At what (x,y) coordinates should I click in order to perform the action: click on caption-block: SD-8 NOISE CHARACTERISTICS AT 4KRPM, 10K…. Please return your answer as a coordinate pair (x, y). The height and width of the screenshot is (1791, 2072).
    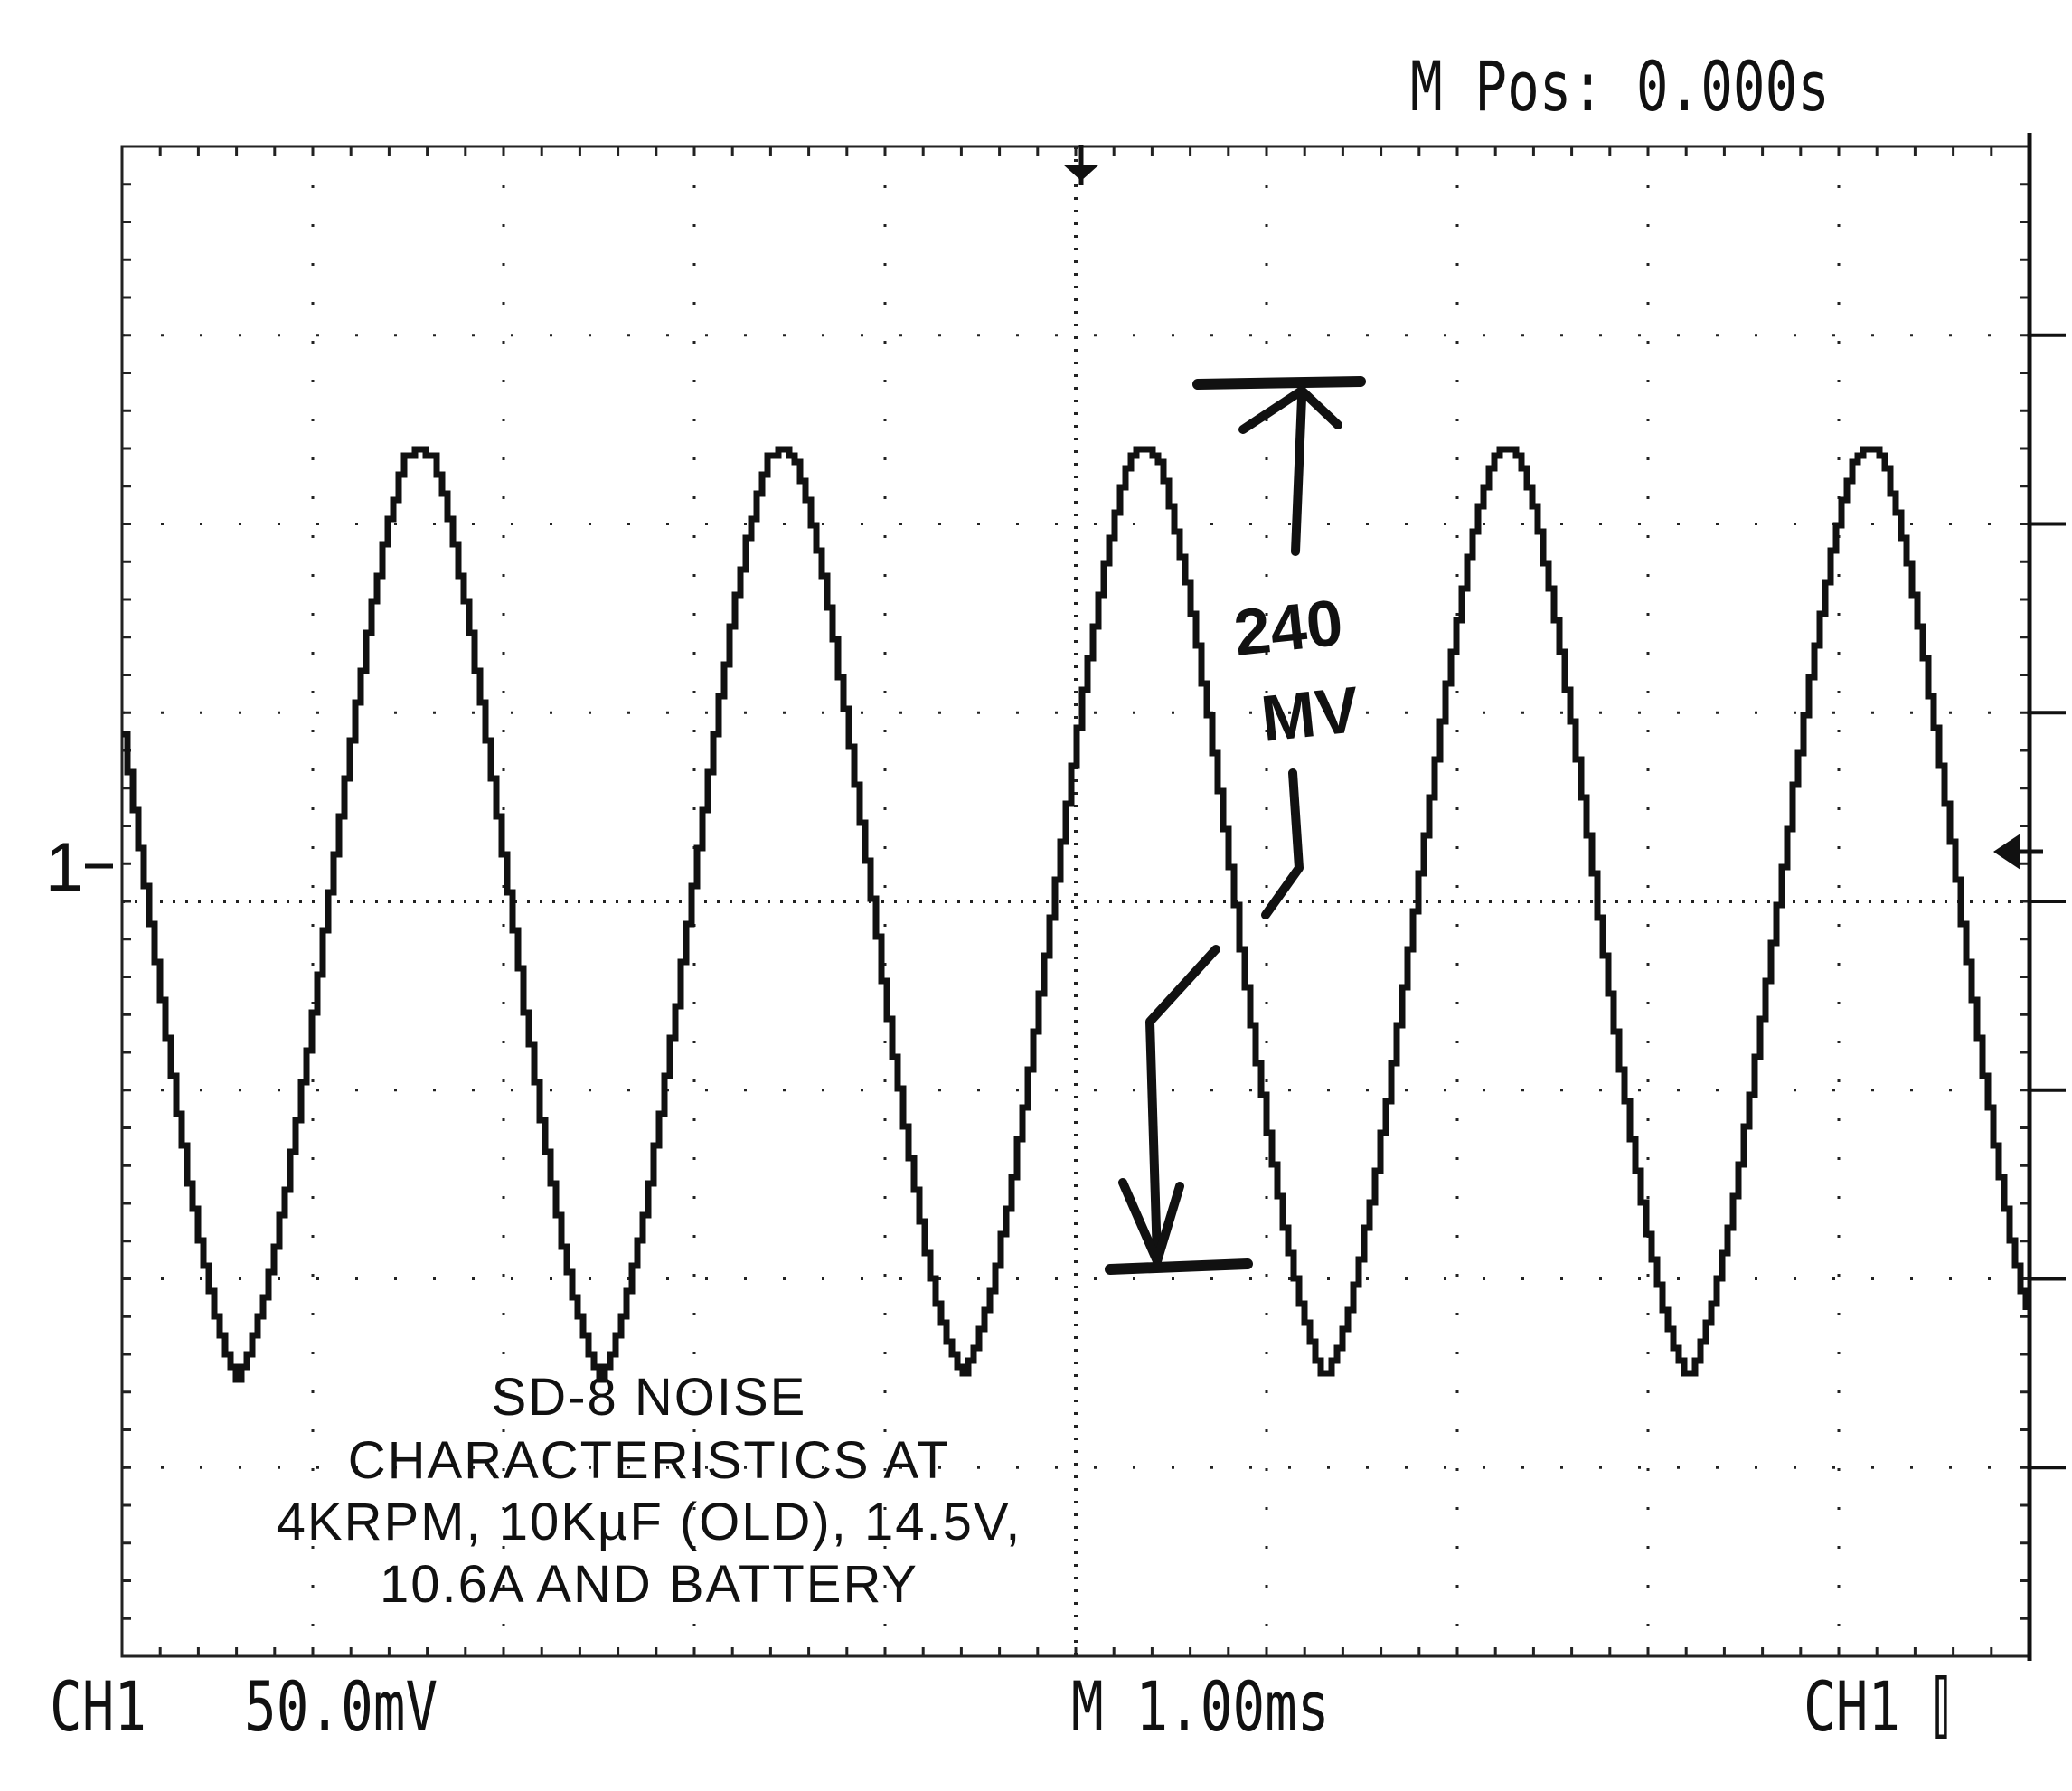
    Looking at the image, I should click on (649, 1491).